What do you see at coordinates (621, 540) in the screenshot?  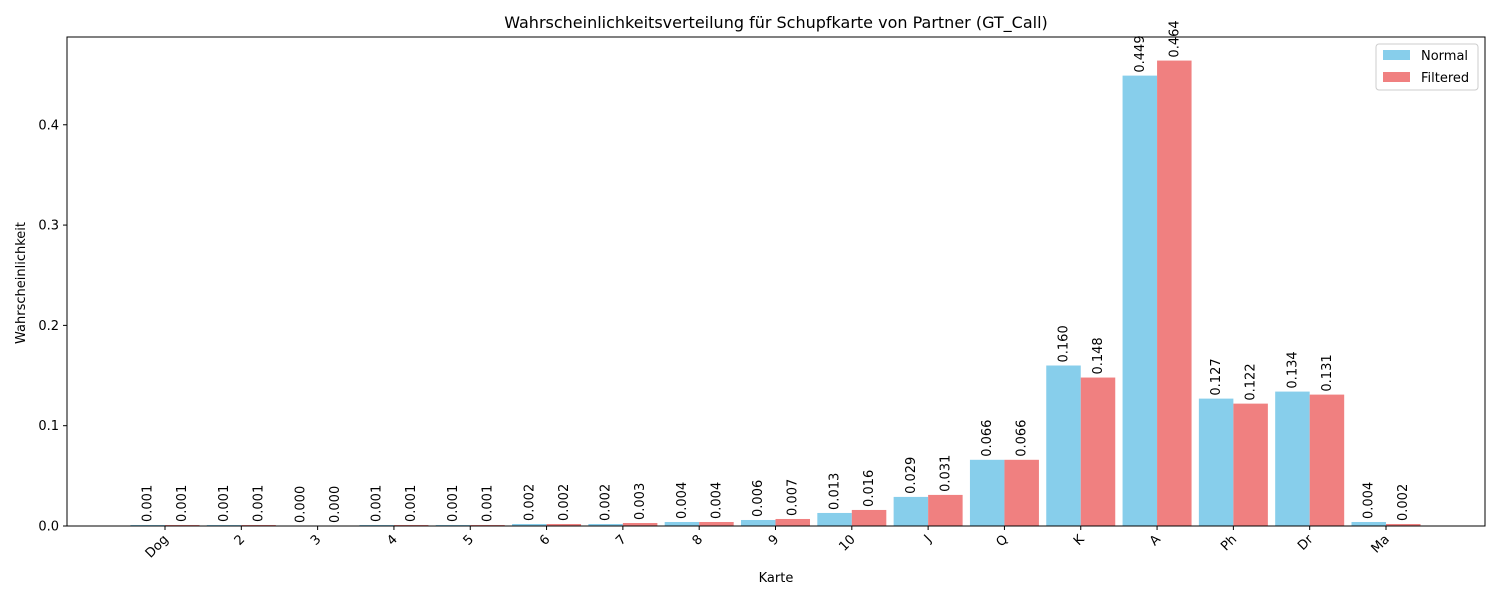 I see `x-tick-label: 7` at bounding box center [621, 540].